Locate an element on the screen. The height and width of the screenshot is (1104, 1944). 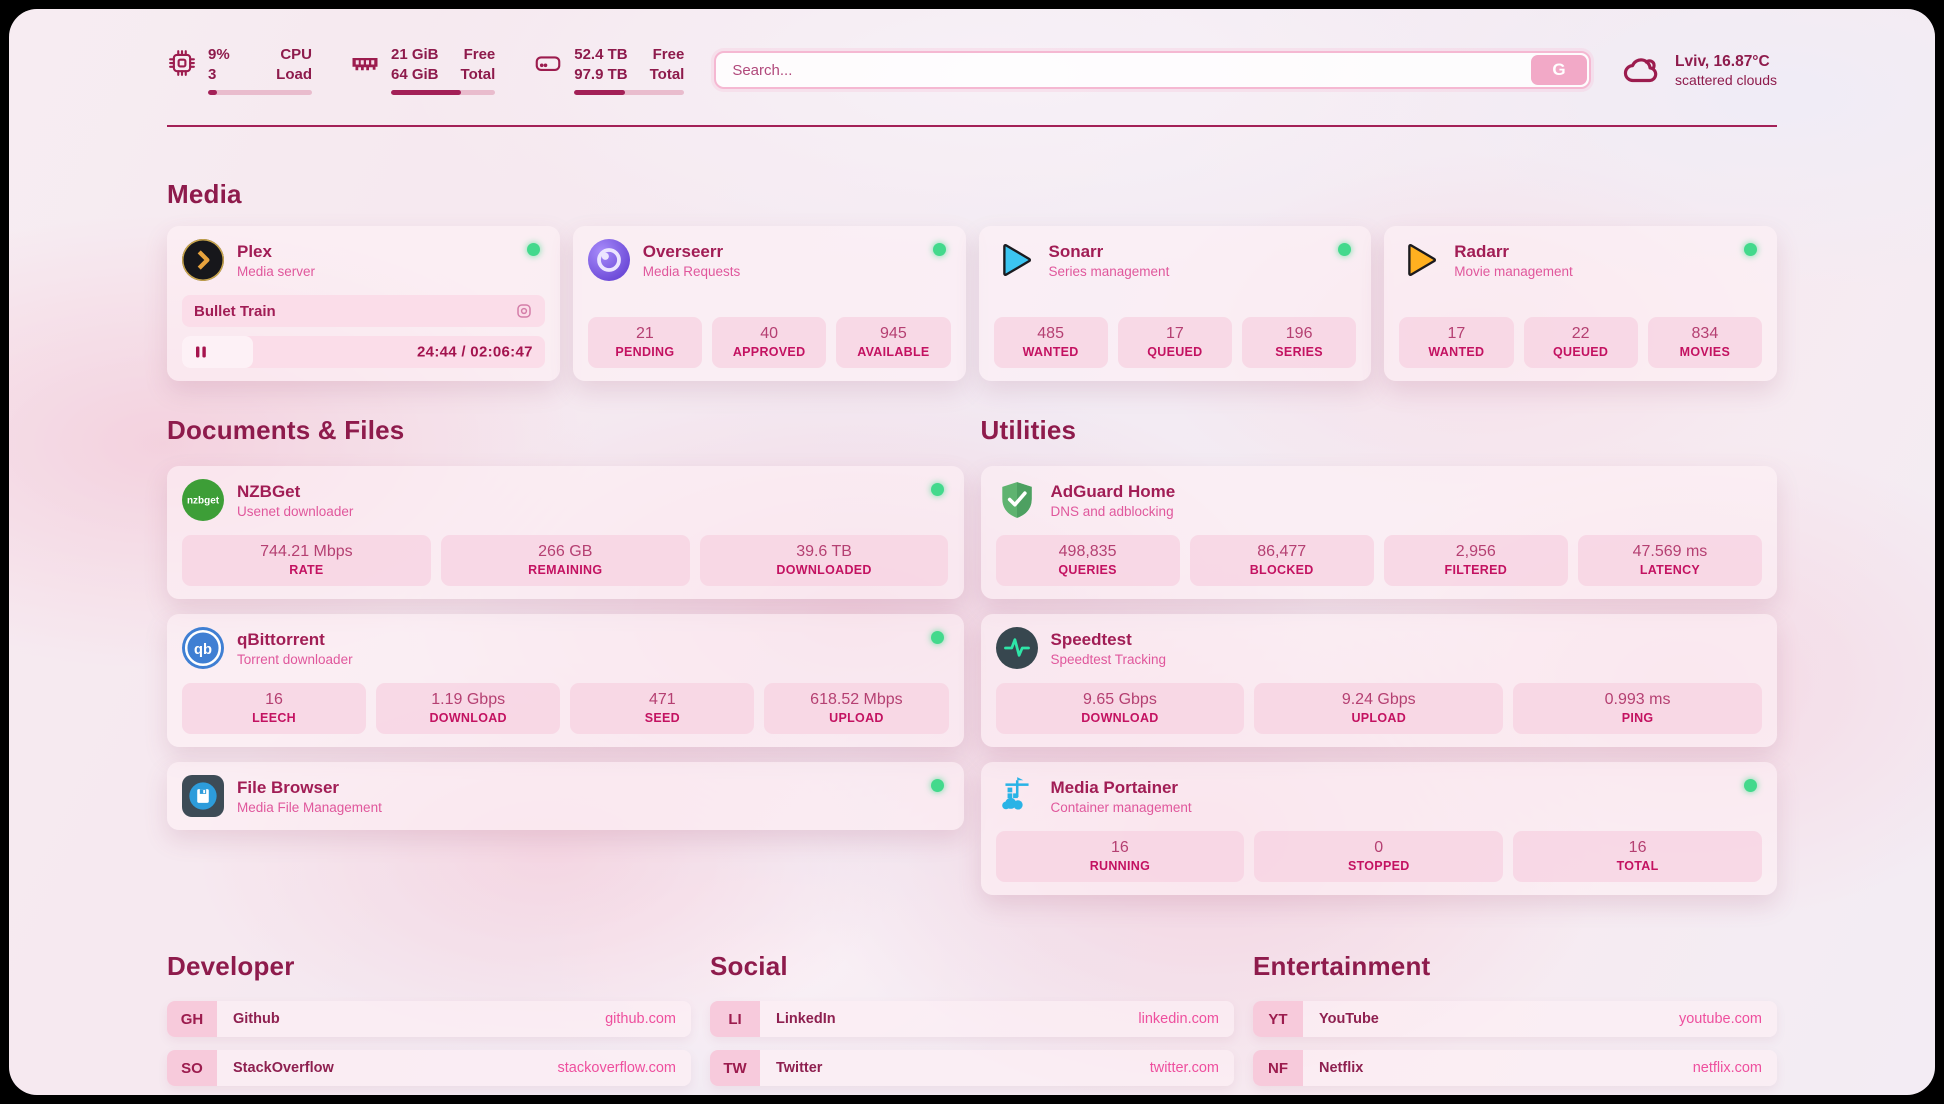
bookmark-row-linkedin: LI LinkedIn linkedin.com is located at coordinates (972, 1019).